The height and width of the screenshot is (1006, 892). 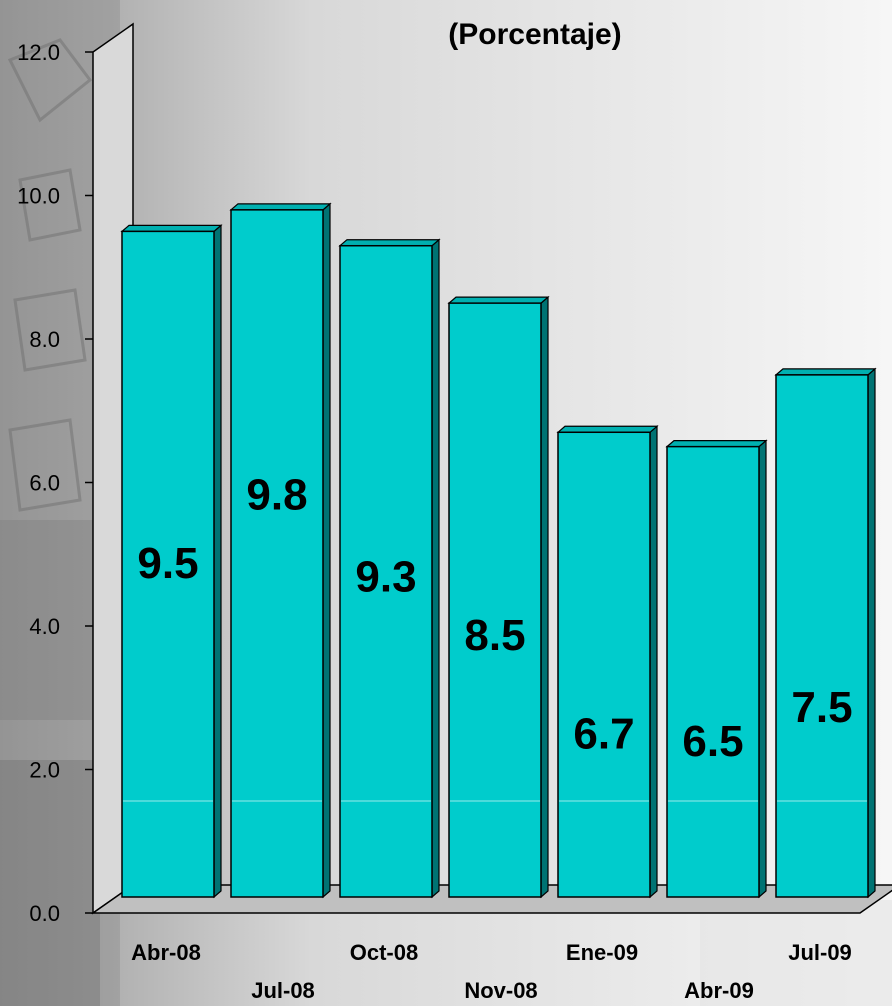 What do you see at coordinates (166, 952) in the screenshot?
I see `x-tick-label: Abr-08` at bounding box center [166, 952].